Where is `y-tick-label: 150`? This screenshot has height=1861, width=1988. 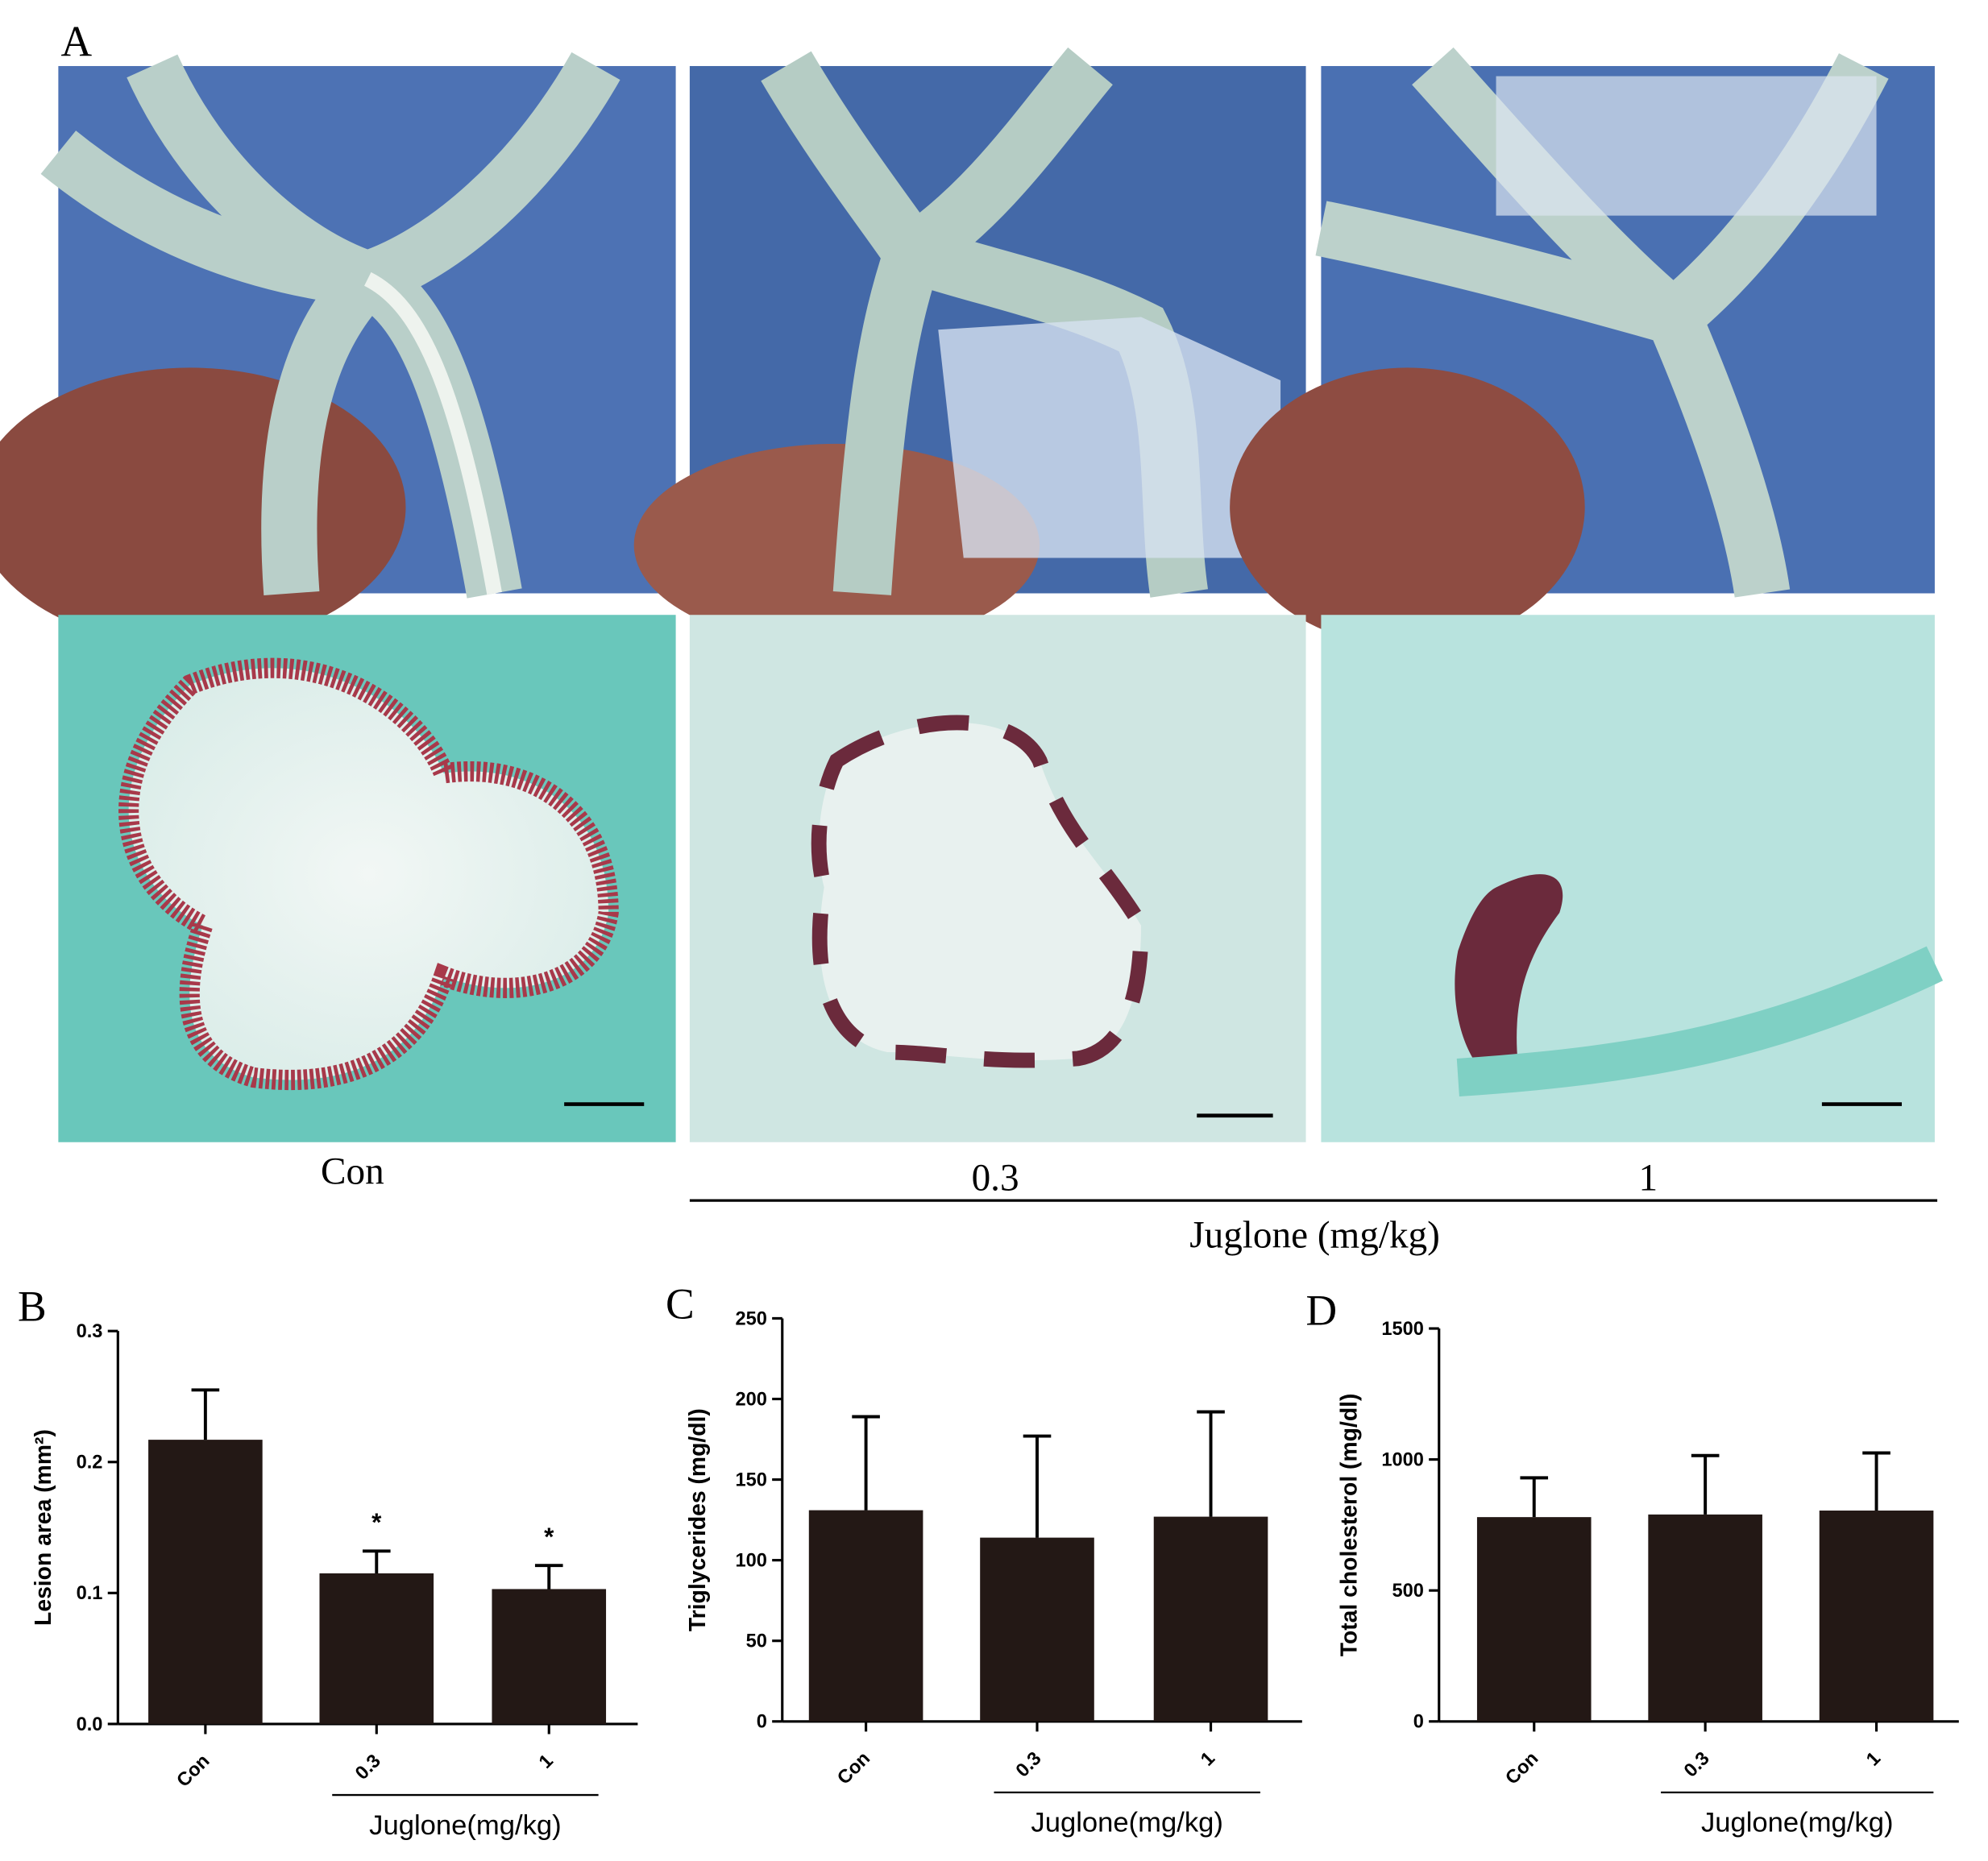 y-tick-label: 150 is located at coordinates (751, 1479).